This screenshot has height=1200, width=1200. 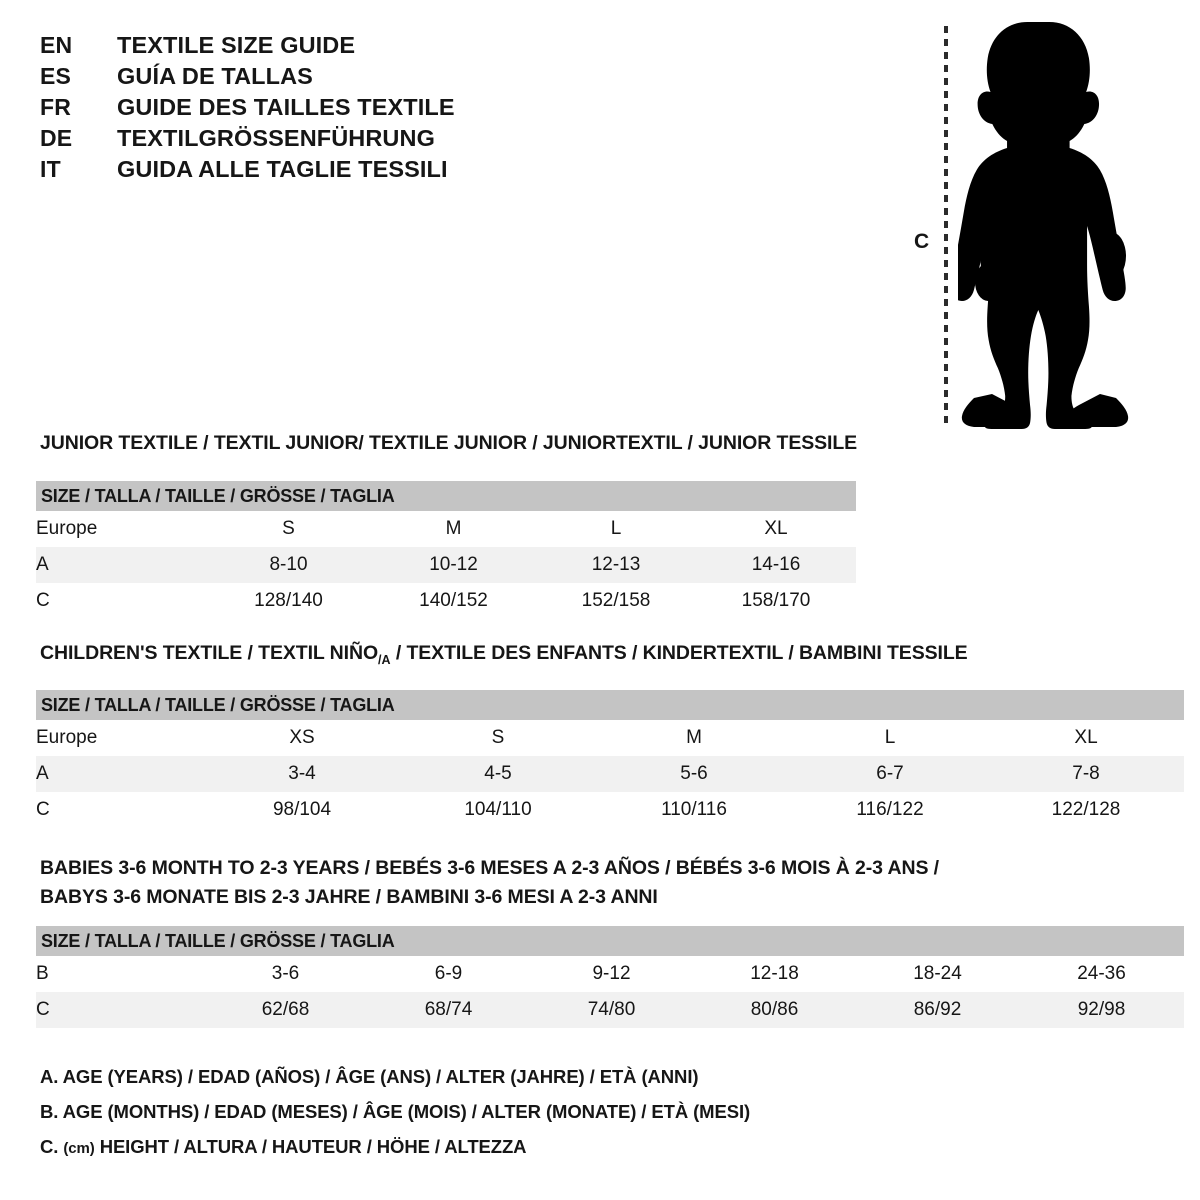 What do you see at coordinates (774, 973) in the screenshot?
I see `table-cell: 12-18` at bounding box center [774, 973].